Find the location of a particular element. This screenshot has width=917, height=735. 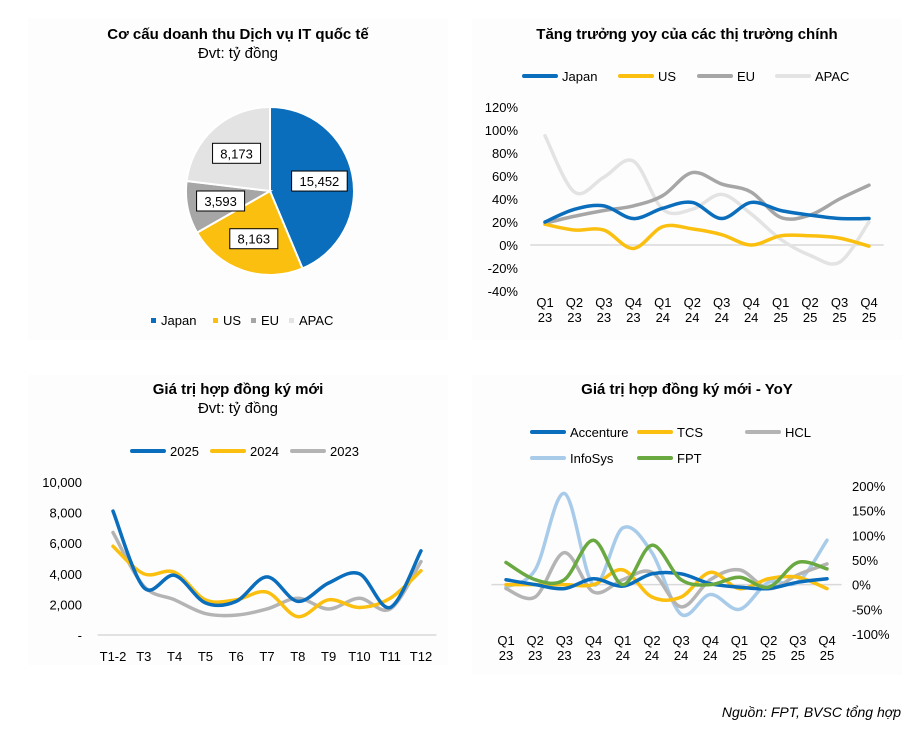

y-tick-label: 20% is located at coordinates (505, 222).